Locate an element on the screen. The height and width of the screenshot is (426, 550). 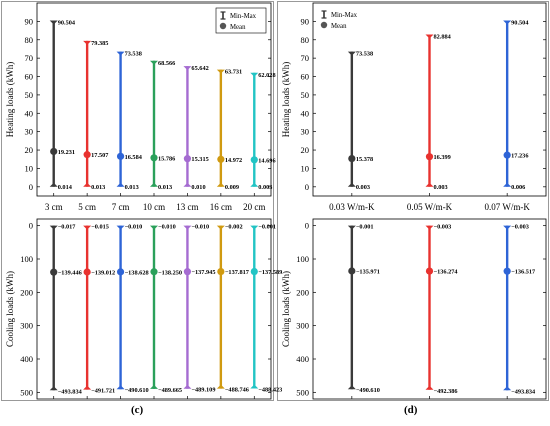
mean-label: −139.012 is located at coordinates (103, 273).